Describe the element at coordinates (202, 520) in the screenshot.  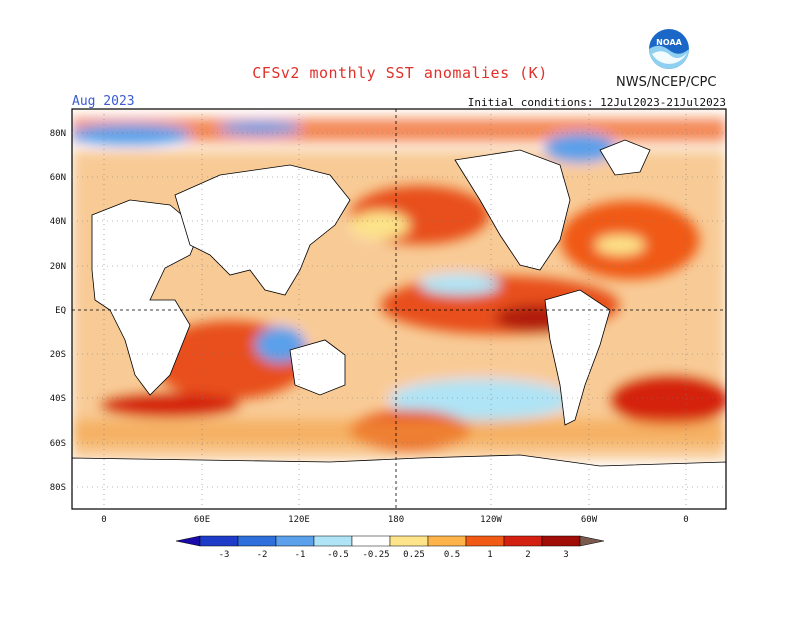
I see `lon-label: 60E` at that location.